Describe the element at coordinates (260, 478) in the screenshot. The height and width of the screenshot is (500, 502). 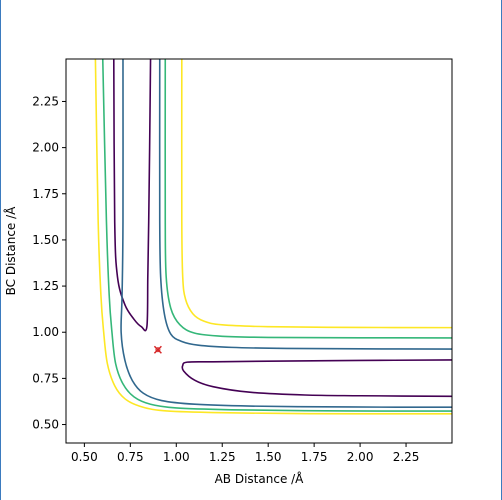
I see `x-axis-label: AB Distance /Å` at that location.